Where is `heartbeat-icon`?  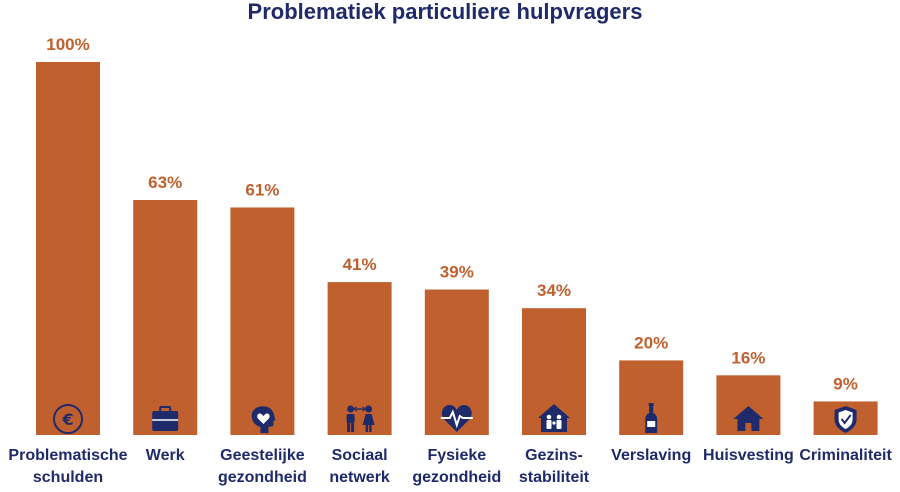
heartbeat-icon is located at coordinates (456, 418).